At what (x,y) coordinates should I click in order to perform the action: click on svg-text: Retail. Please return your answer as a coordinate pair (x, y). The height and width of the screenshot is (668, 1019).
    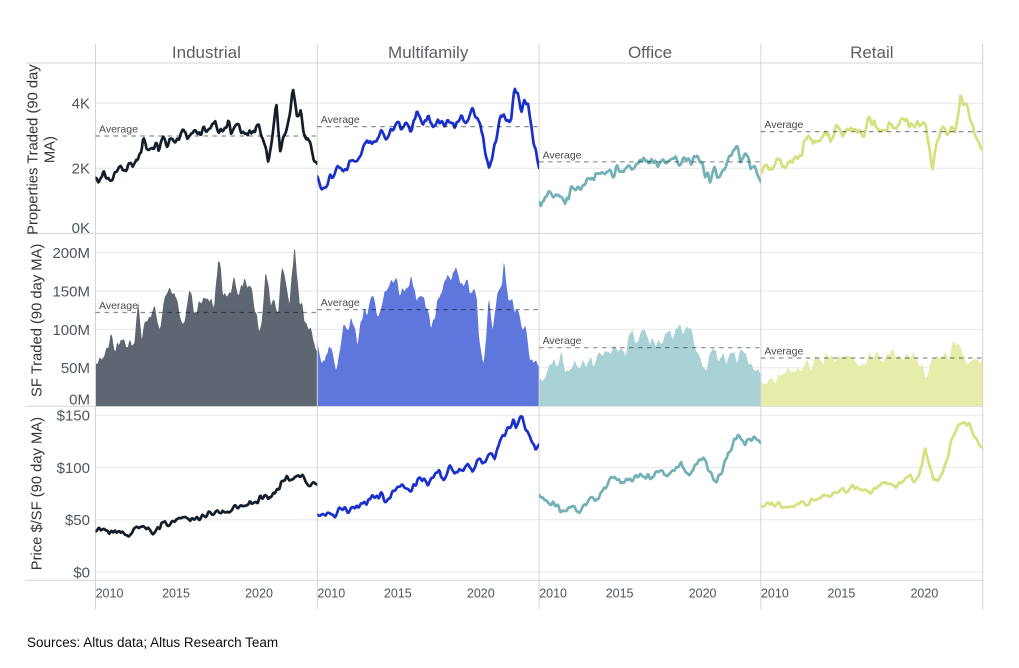
    Looking at the image, I should click on (871, 52).